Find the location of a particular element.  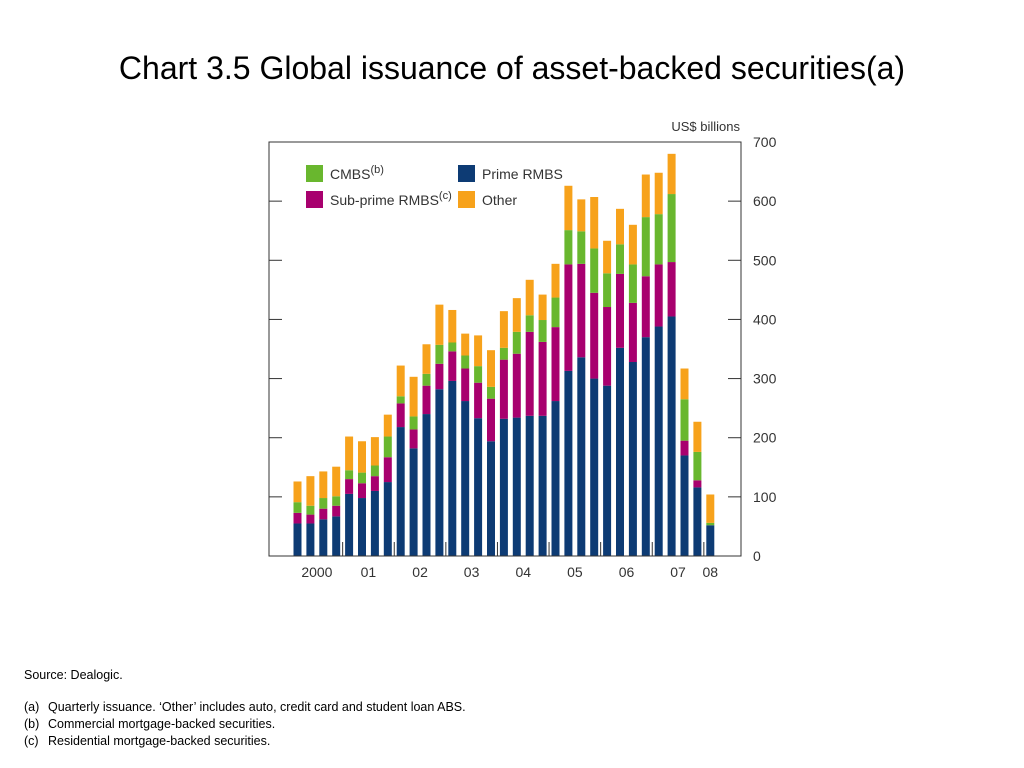

x-tick-label-08: 08 is located at coordinates (711, 572).